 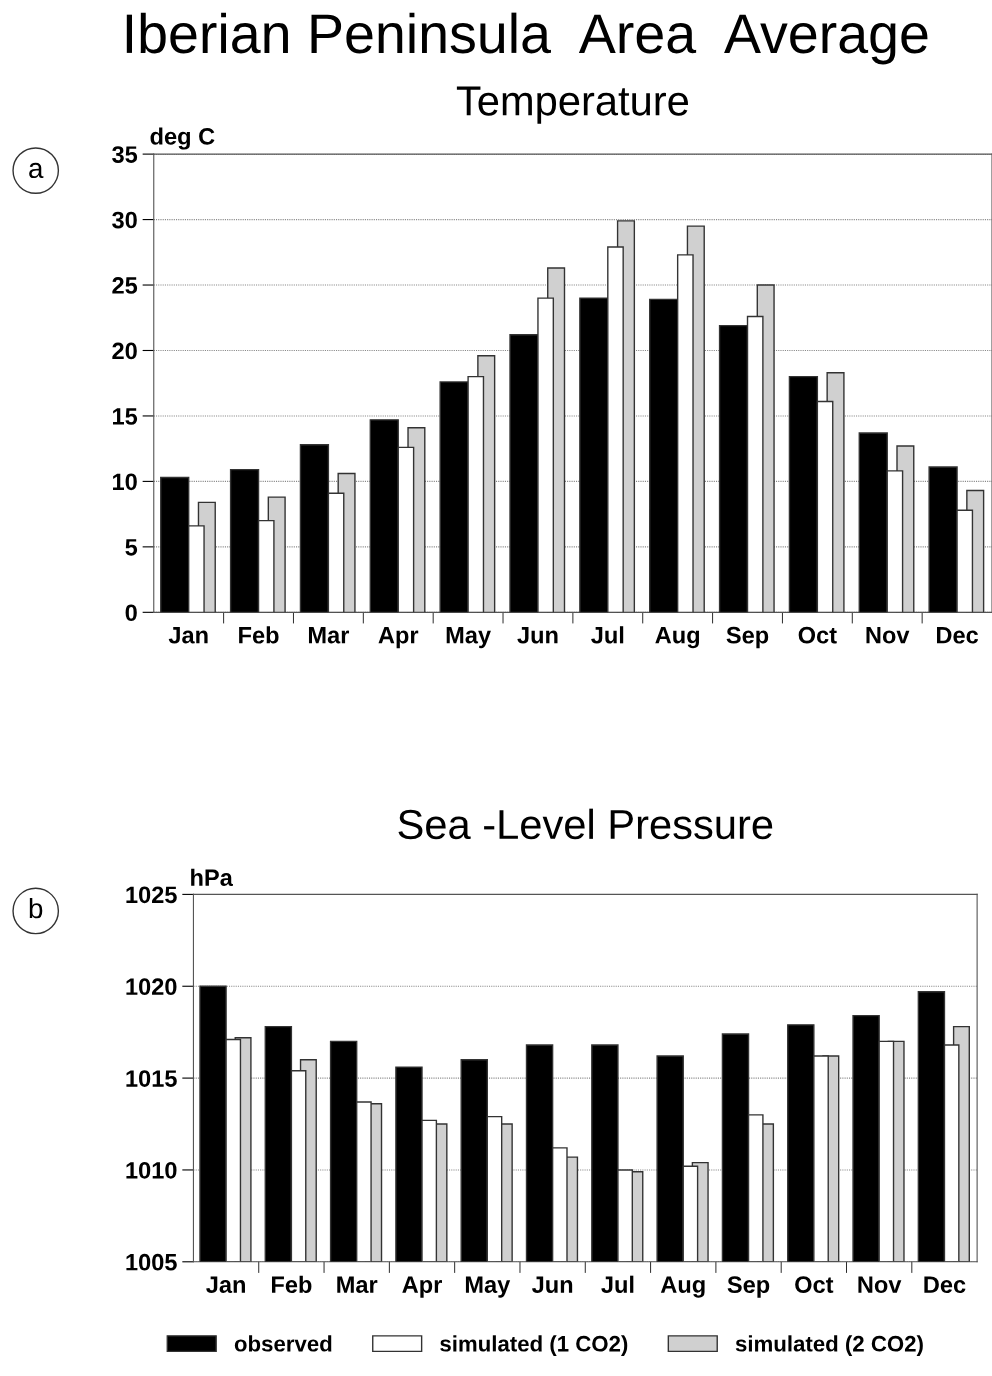 What do you see at coordinates (151, 987) in the screenshot?
I see `y-tick-label: 1020` at bounding box center [151, 987].